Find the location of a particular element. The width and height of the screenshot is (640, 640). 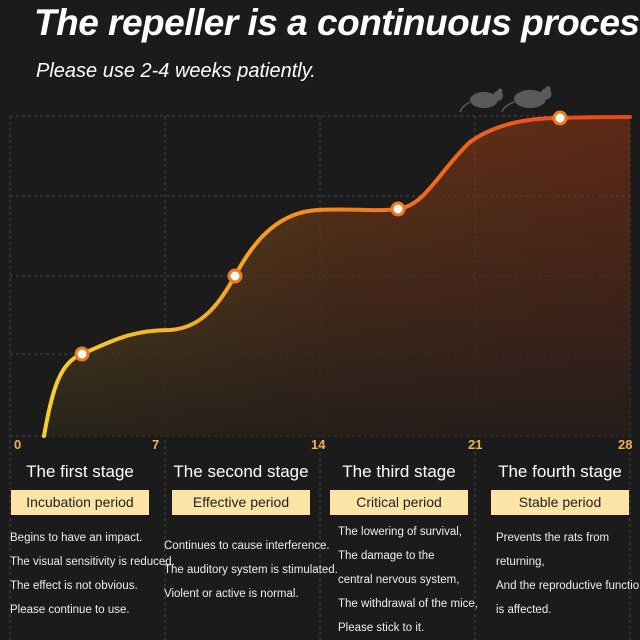

stage-4-line: Prevents the rats from is located at coordinates (553, 538).